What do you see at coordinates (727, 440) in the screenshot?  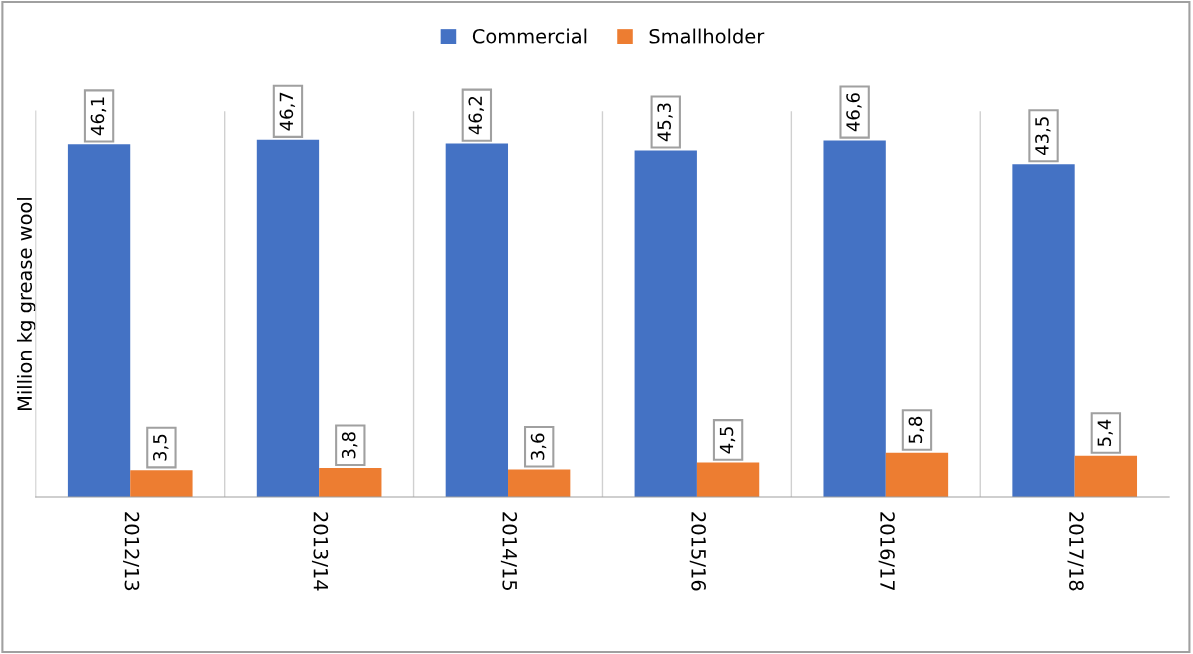 I see `data-label: 4,5` at bounding box center [727, 440].